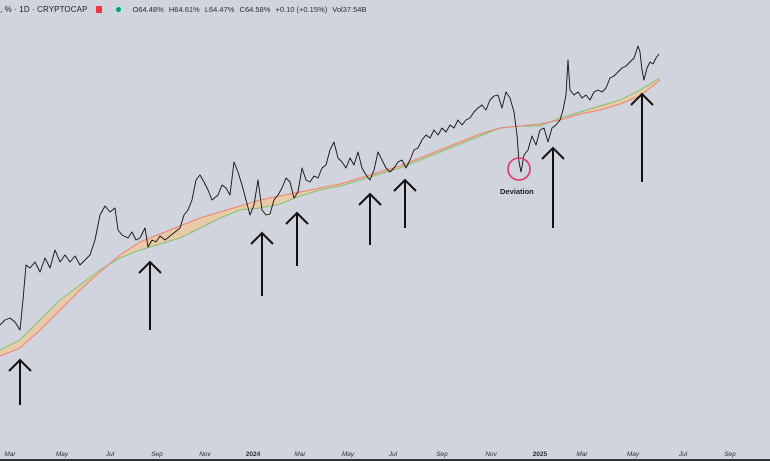 This screenshot has height=461, width=770. Describe the element at coordinates (519, 169) in the screenshot. I see `deviation-circle` at that location.